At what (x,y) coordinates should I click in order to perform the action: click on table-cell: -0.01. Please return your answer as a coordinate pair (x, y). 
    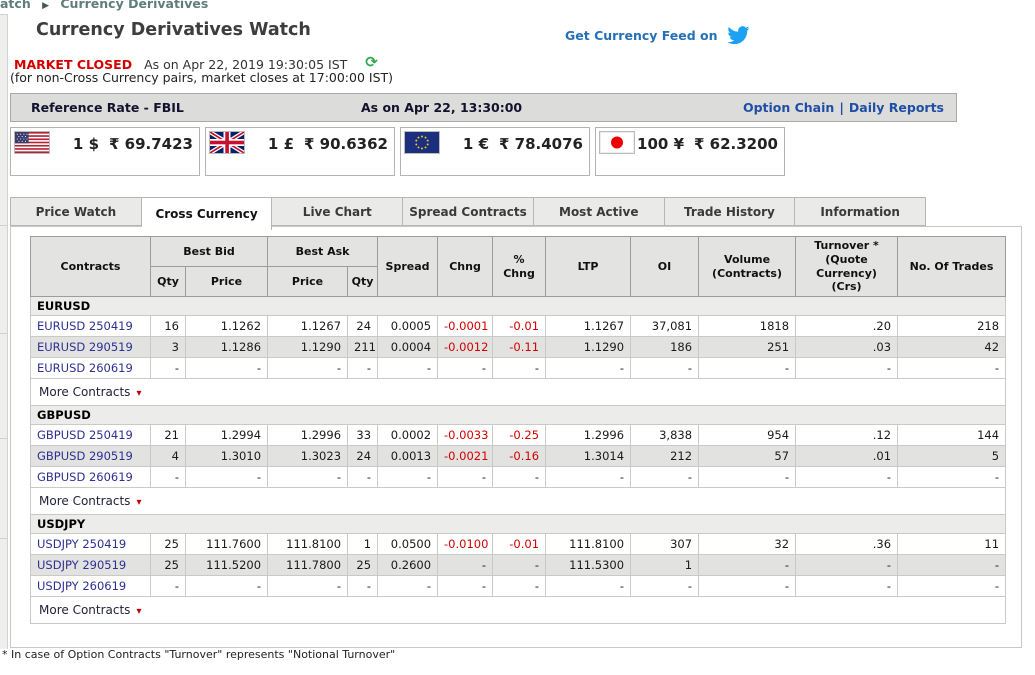
    Looking at the image, I should click on (519, 544).